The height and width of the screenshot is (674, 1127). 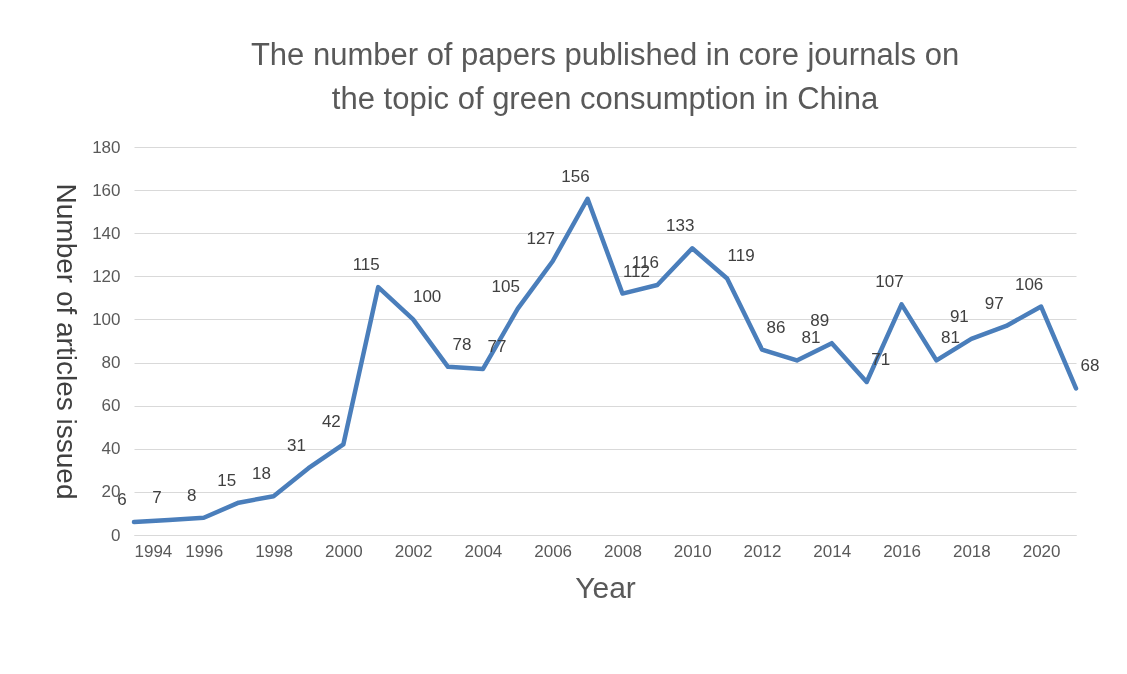 I want to click on x-tick-label: 2006, so click(x=553, y=551).